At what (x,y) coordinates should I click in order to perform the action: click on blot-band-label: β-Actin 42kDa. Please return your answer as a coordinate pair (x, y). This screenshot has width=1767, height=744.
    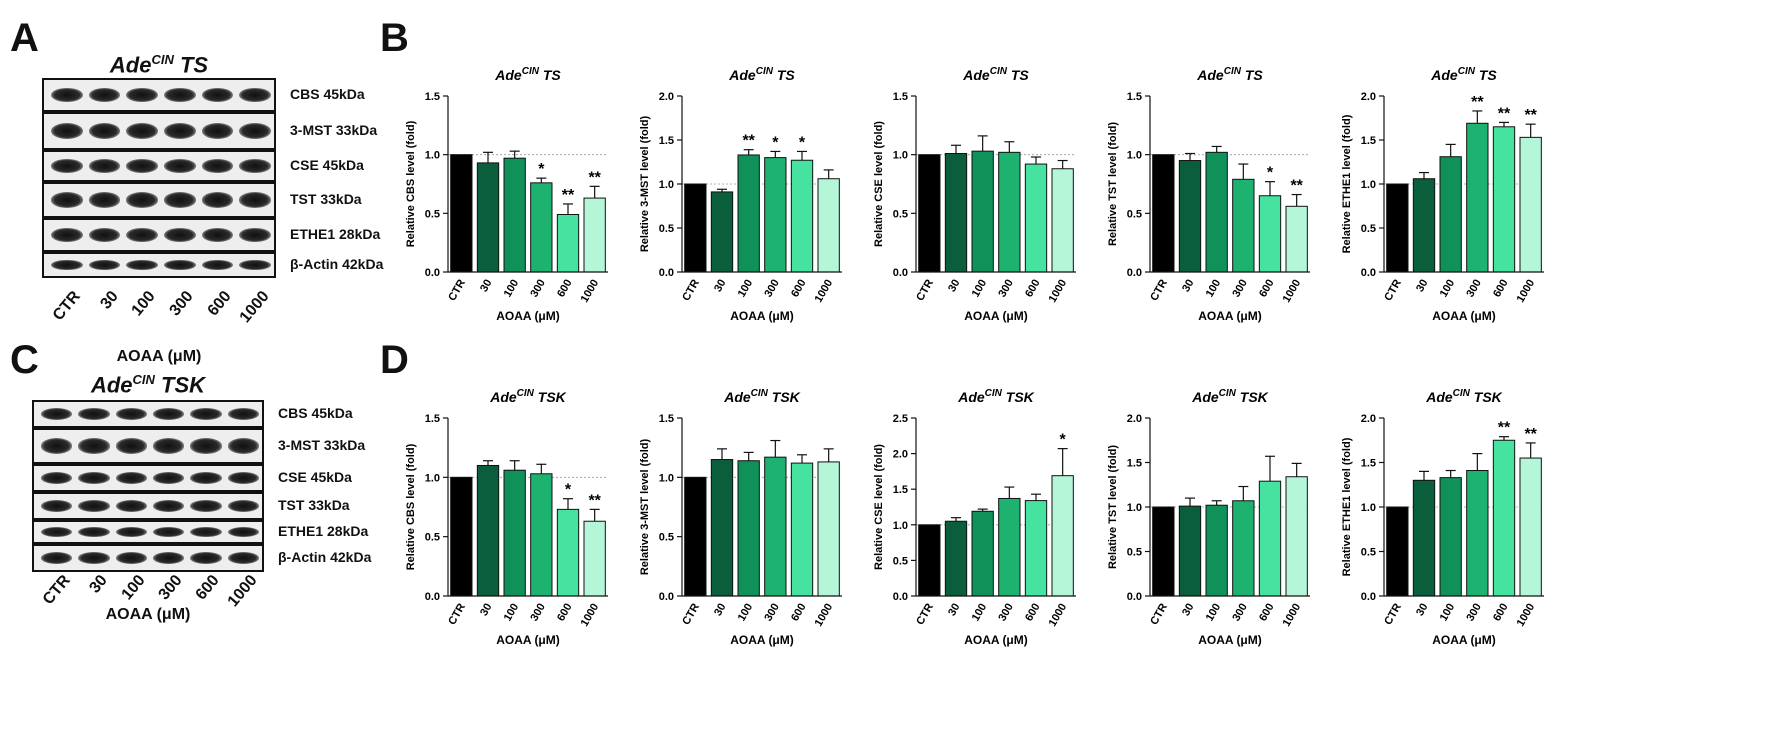
    Looking at the image, I should click on (325, 557).